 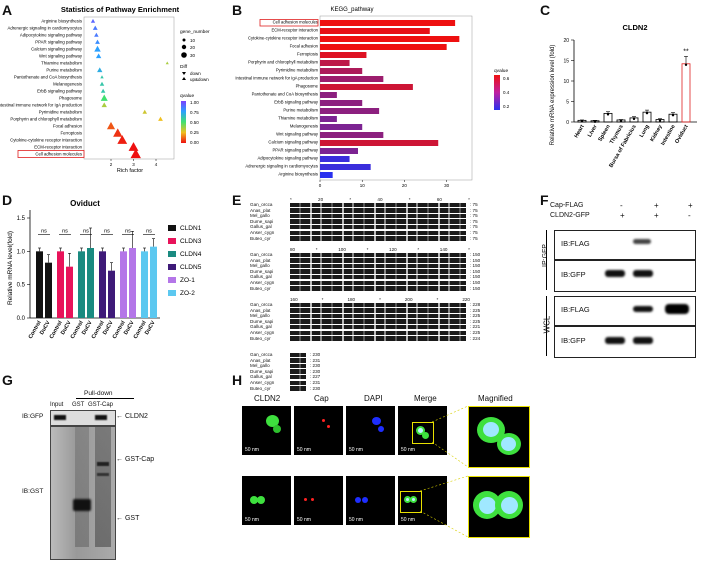 I want to click on pathway-label: Ferroptosis, so click(x=307, y=54).